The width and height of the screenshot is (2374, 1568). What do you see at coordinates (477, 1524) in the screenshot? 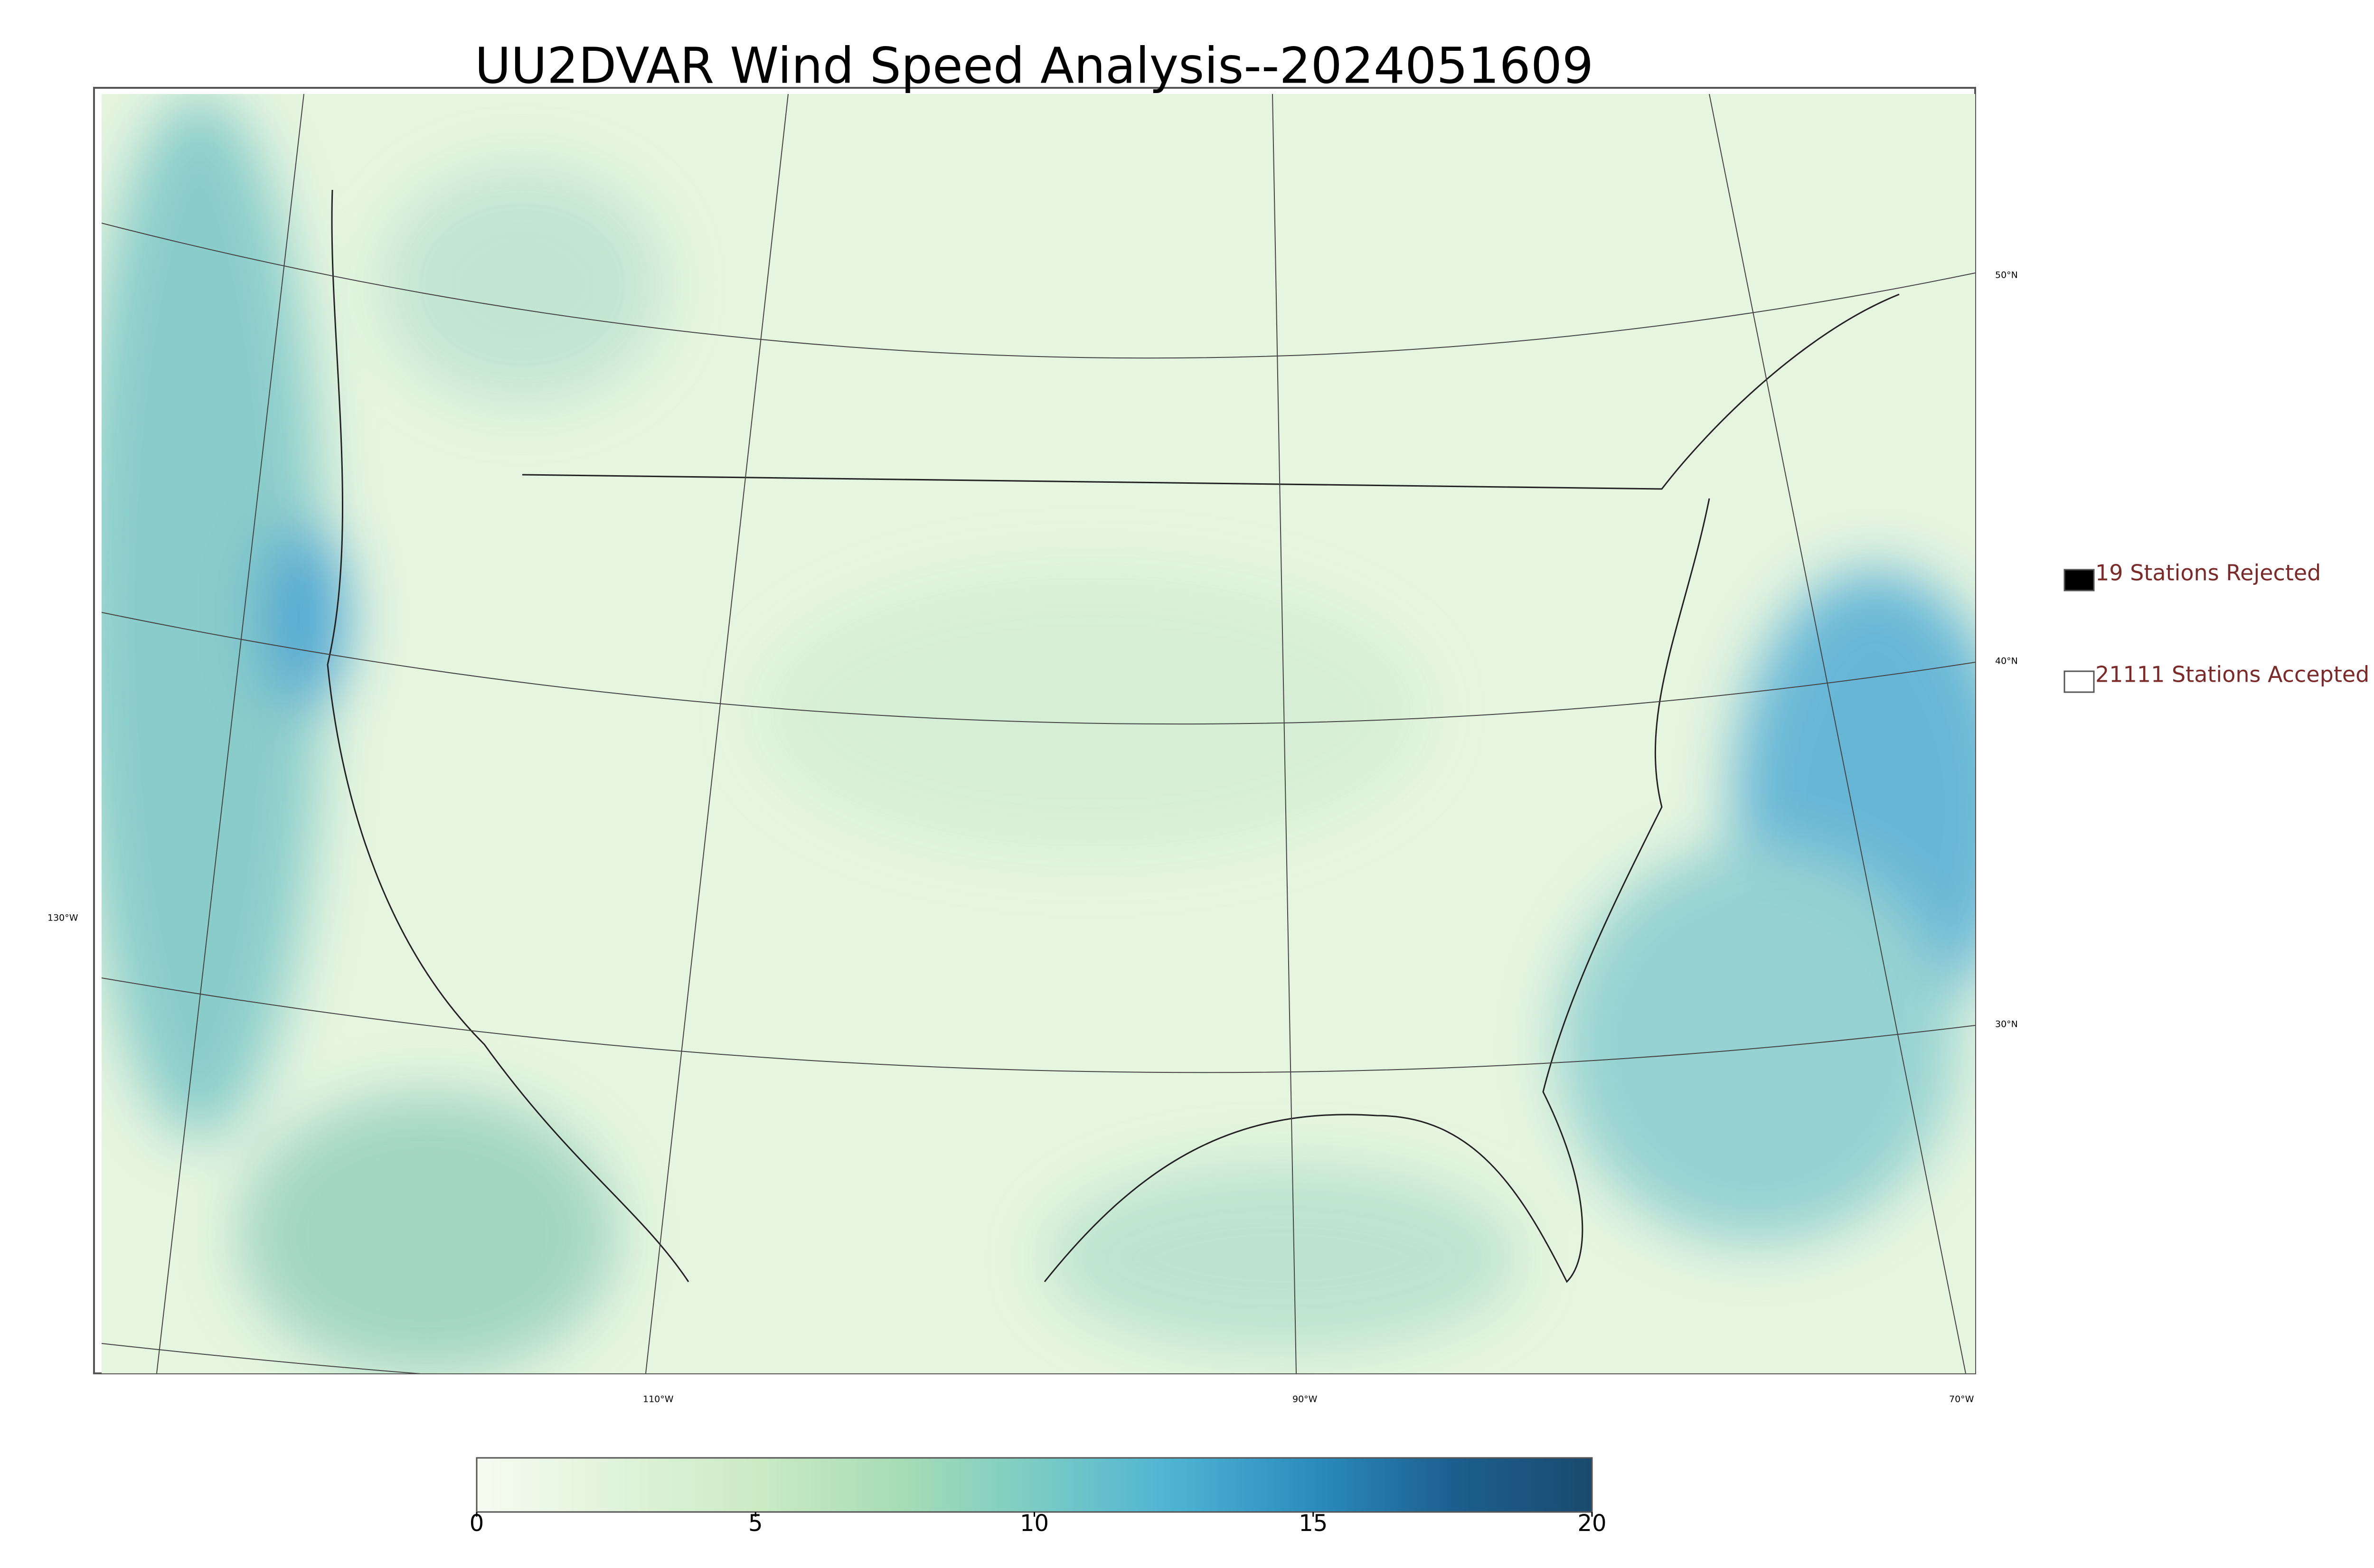
I see `colorbar-tick-label: 0` at bounding box center [477, 1524].